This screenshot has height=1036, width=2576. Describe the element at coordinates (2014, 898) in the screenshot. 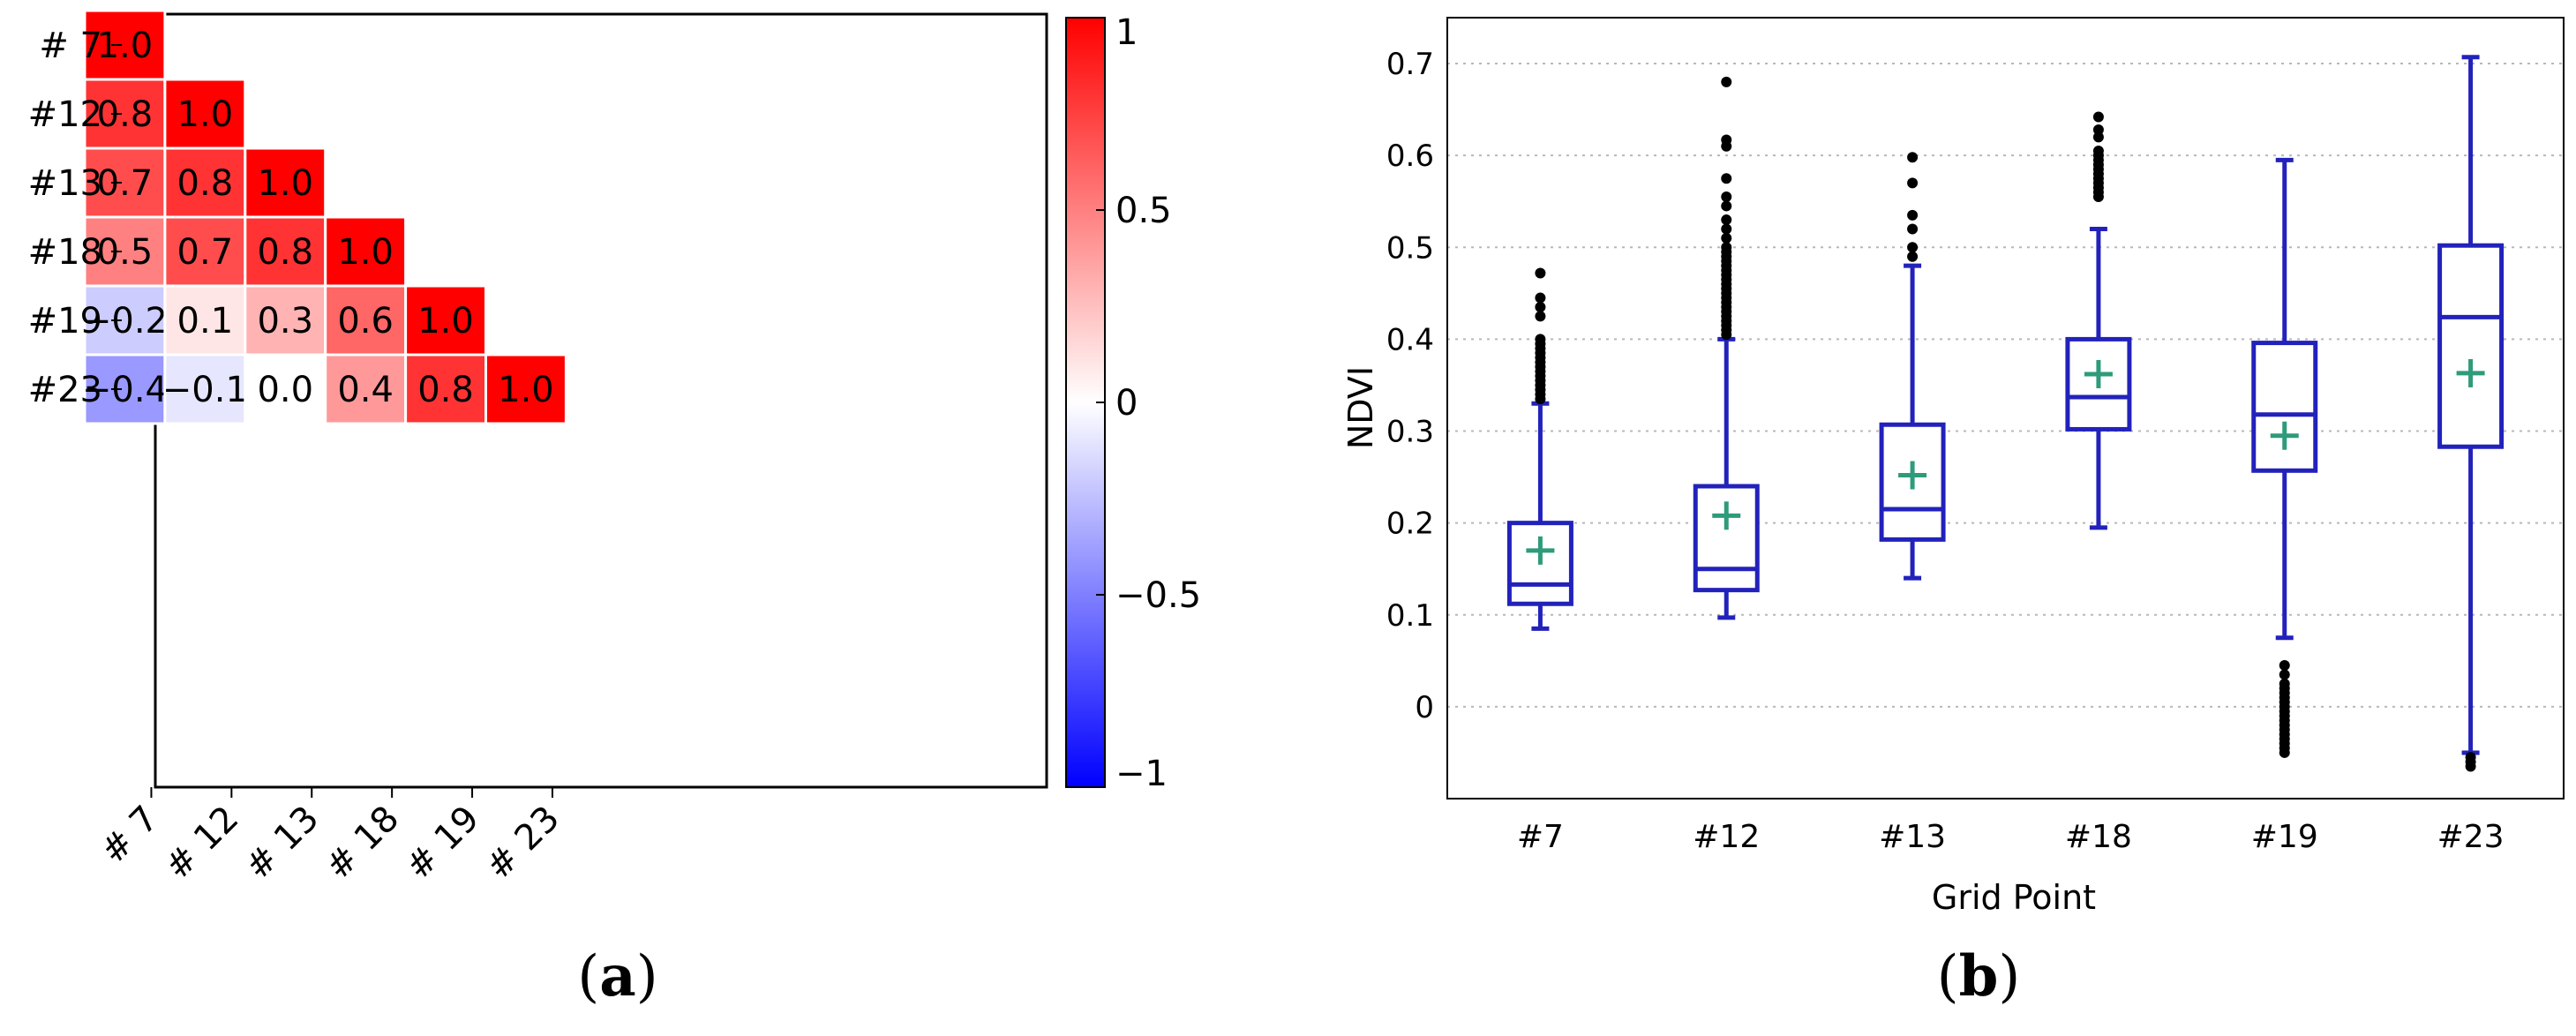

I see `x-axis-title: Grid Point` at that location.